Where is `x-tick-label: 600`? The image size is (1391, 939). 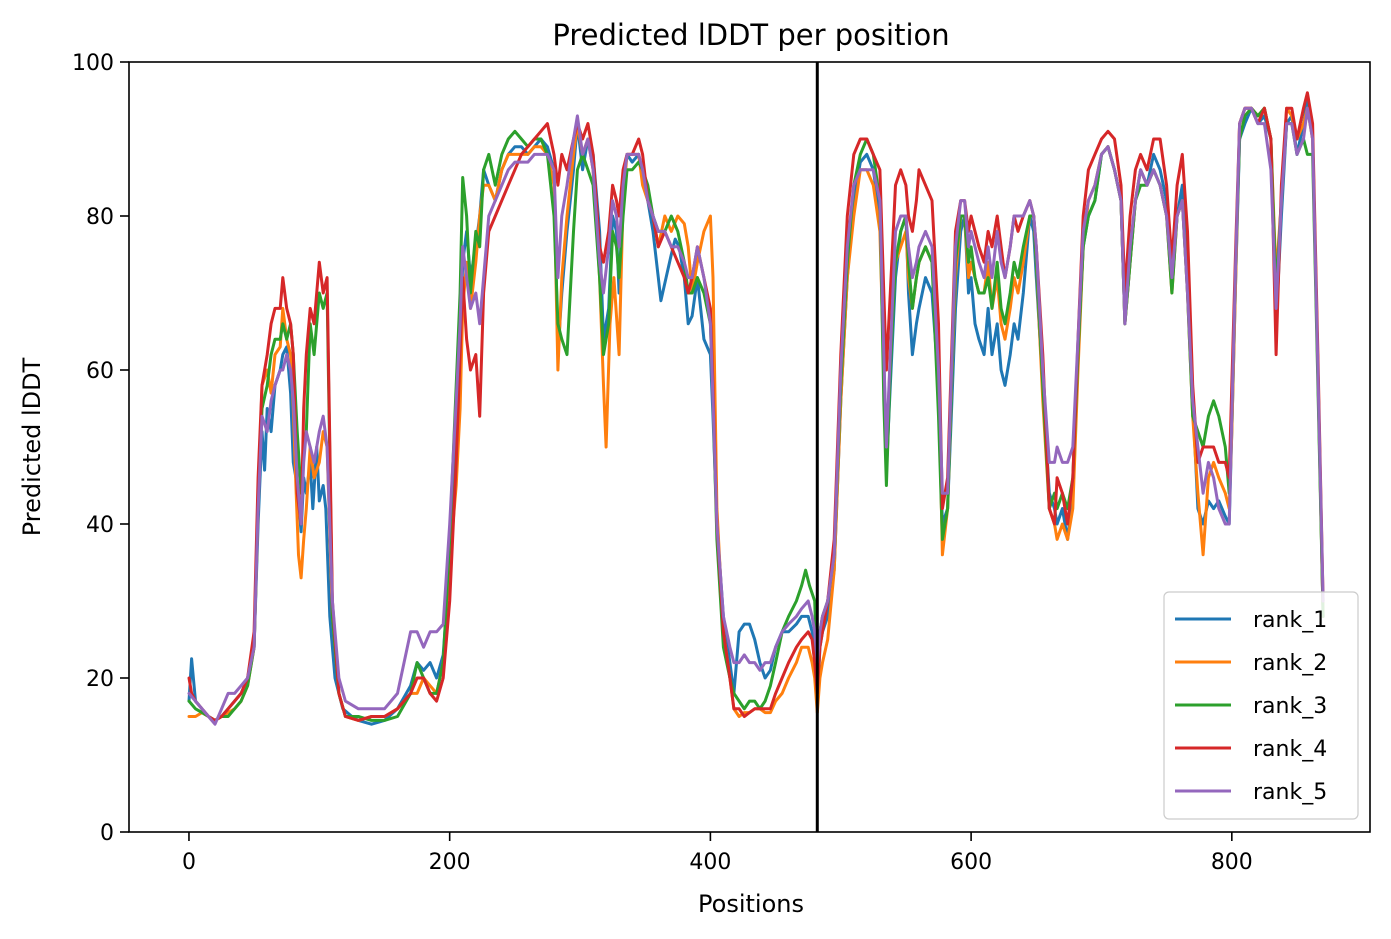
x-tick-label: 600 is located at coordinates (971, 862).